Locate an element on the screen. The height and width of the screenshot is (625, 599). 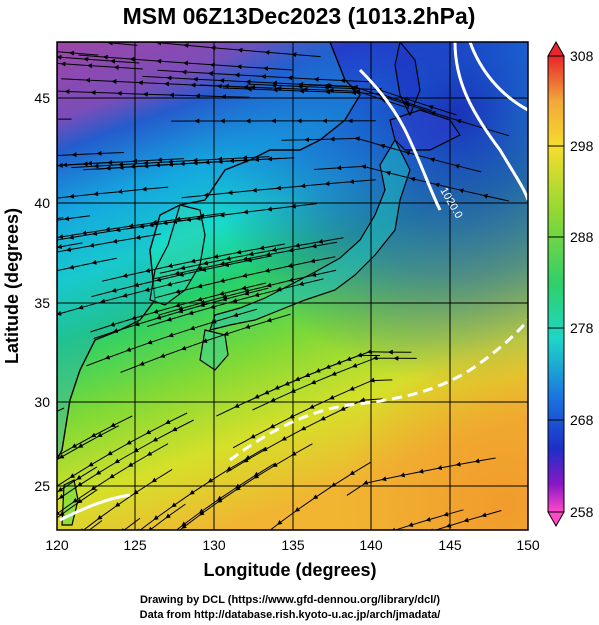
x-tick-label: 140 is located at coordinates (371, 545).